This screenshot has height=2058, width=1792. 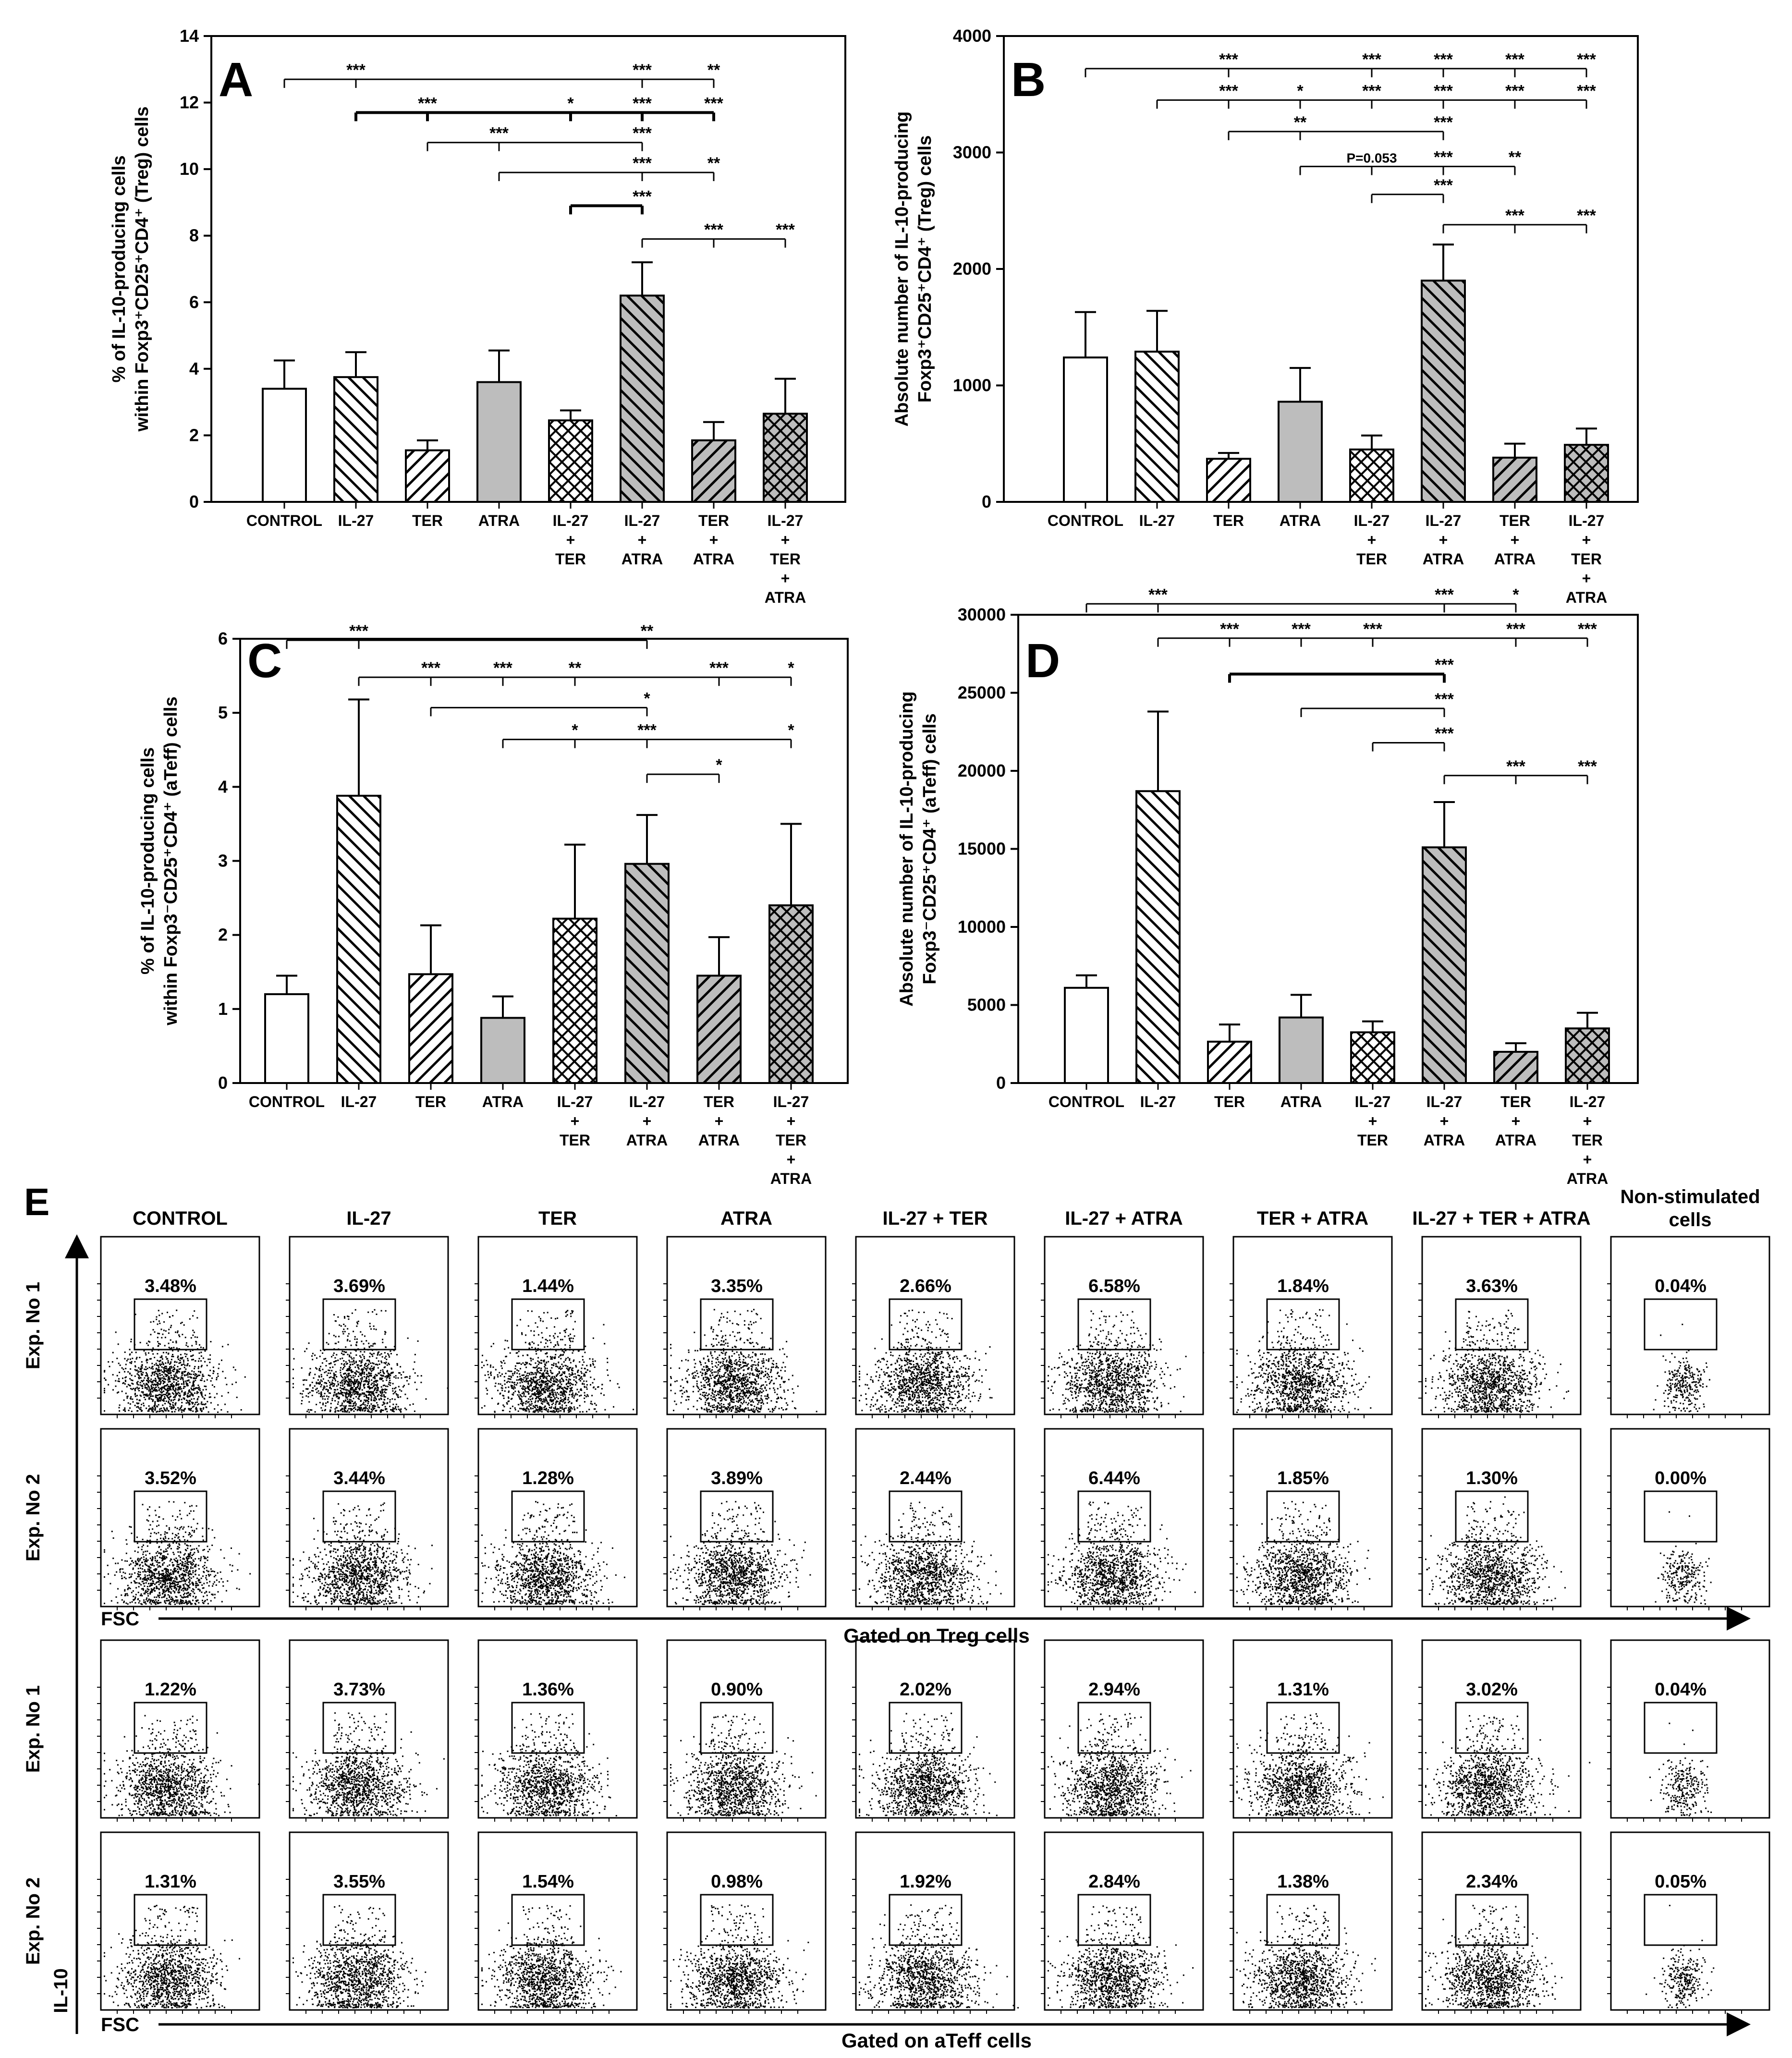 I want to click on y-tick-label: 3, so click(x=223, y=861).